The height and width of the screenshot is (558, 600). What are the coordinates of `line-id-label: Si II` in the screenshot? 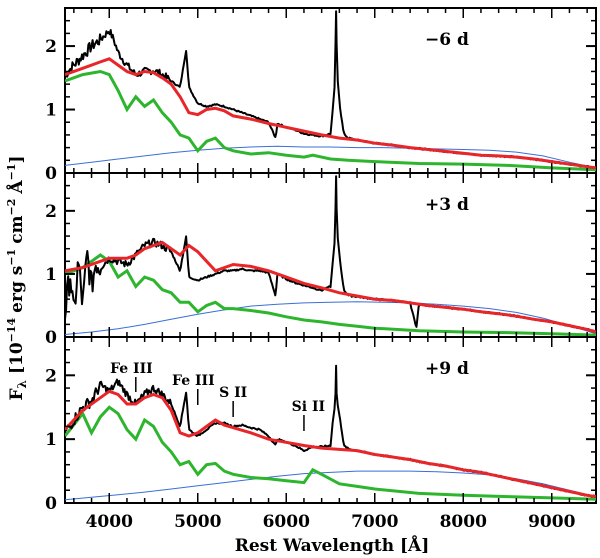 It's located at (308, 407).